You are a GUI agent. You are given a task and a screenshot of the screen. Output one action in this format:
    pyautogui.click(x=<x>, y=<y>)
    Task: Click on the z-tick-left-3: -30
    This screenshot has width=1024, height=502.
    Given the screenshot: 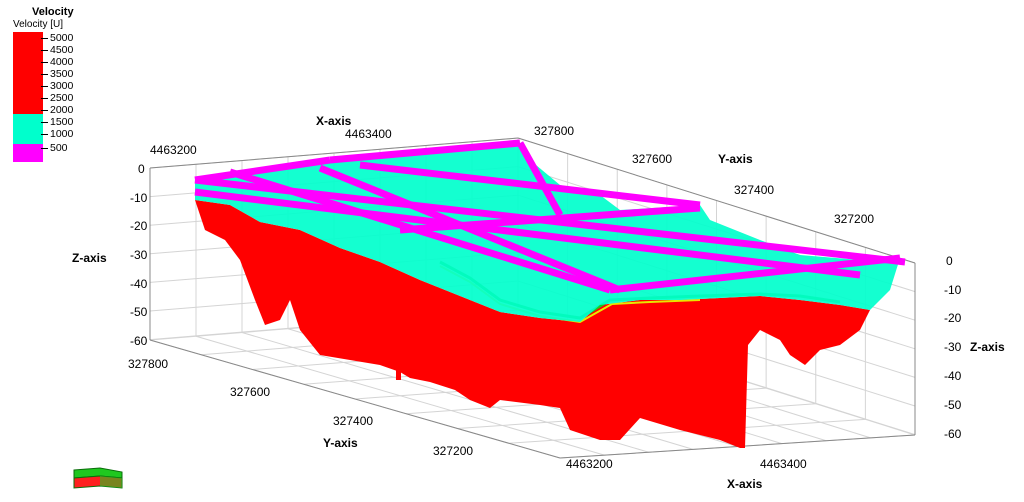 What is the action you would take?
    pyautogui.click(x=139, y=255)
    